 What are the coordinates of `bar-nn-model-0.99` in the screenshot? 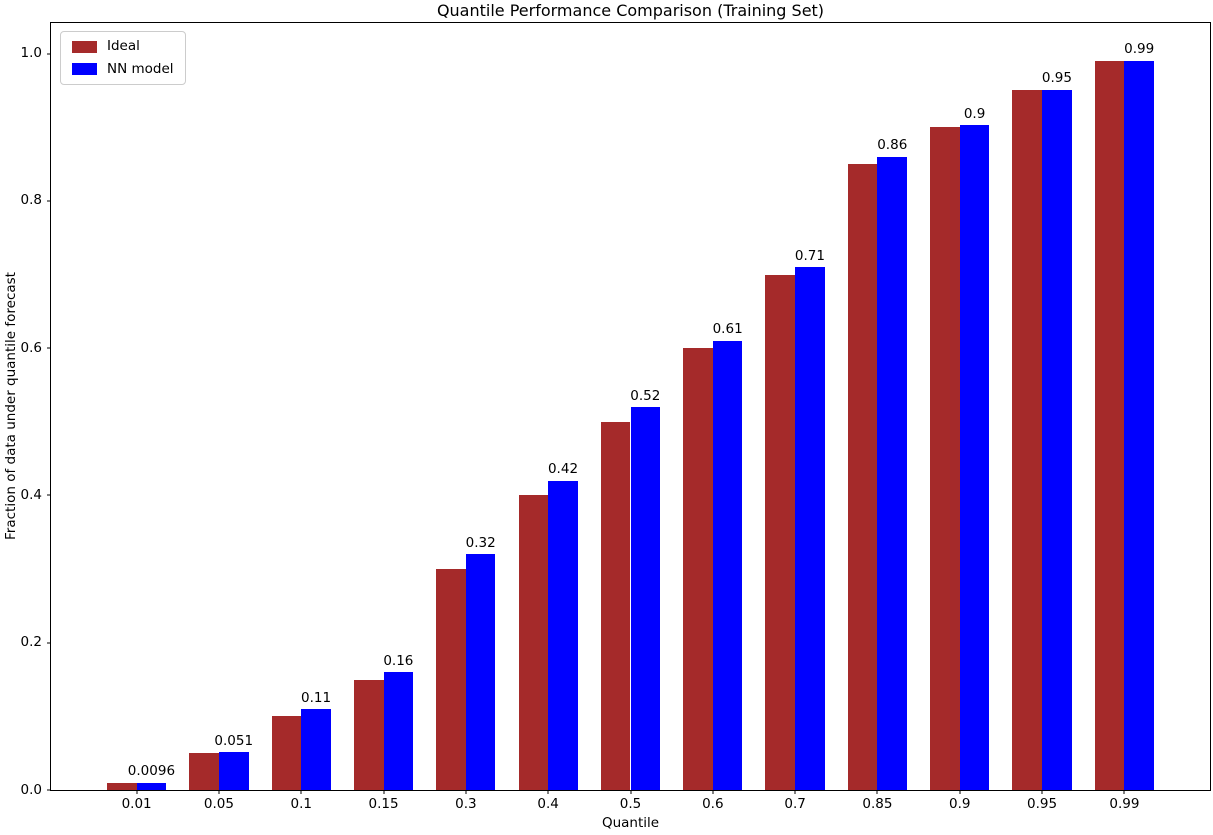 It's located at (1139, 425).